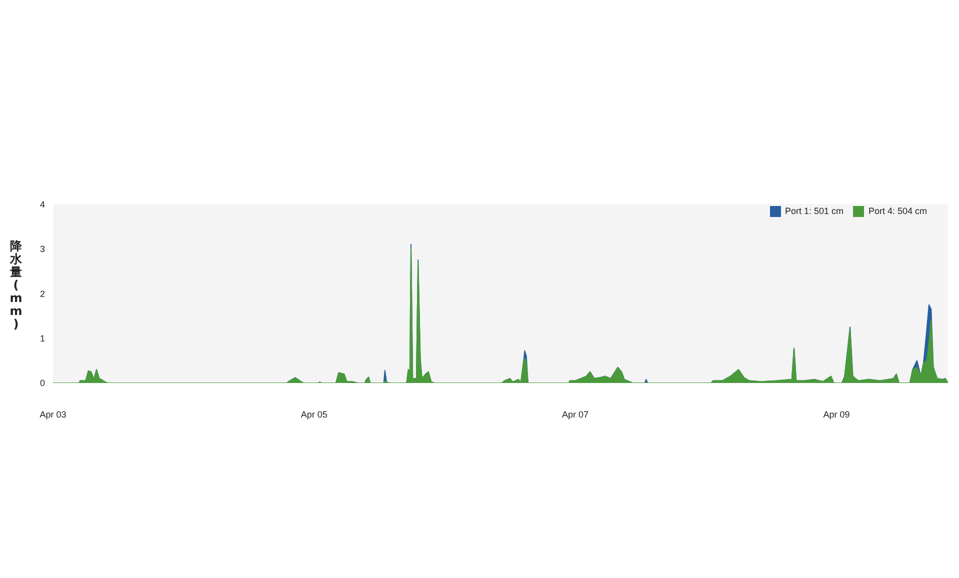 The image size is (959, 578). What do you see at coordinates (53, 414) in the screenshot?
I see `x-tick-label: Apr 03` at bounding box center [53, 414].